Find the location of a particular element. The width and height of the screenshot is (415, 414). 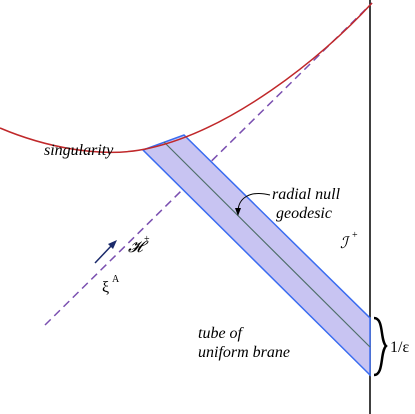

killing-arrowhead is located at coordinates (112, 244).